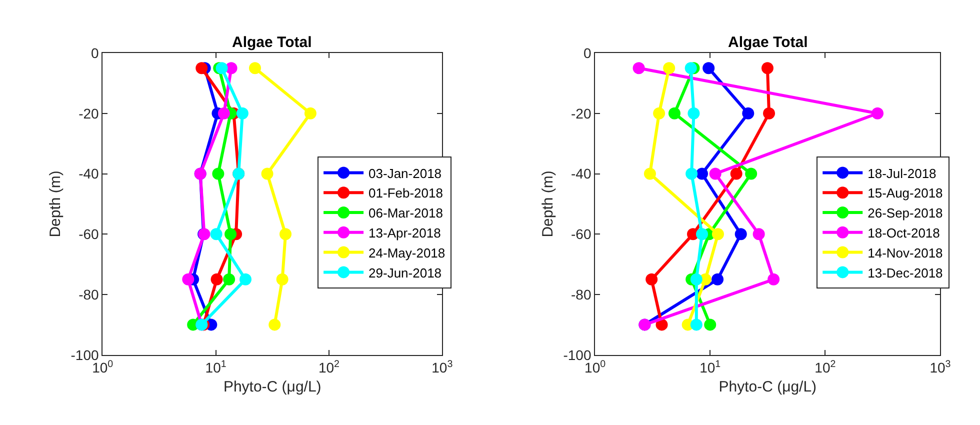 The height and width of the screenshot is (425, 980). Describe the element at coordinates (405, 193) in the screenshot. I see `legend-label: 01-Feb-2018` at that location.